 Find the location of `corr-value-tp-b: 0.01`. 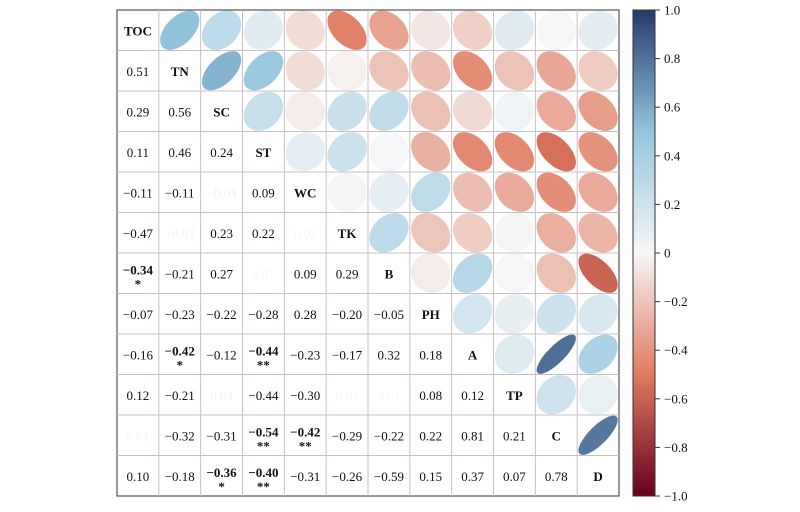

corr-value-tp-b: 0.01 is located at coordinates (389, 395).